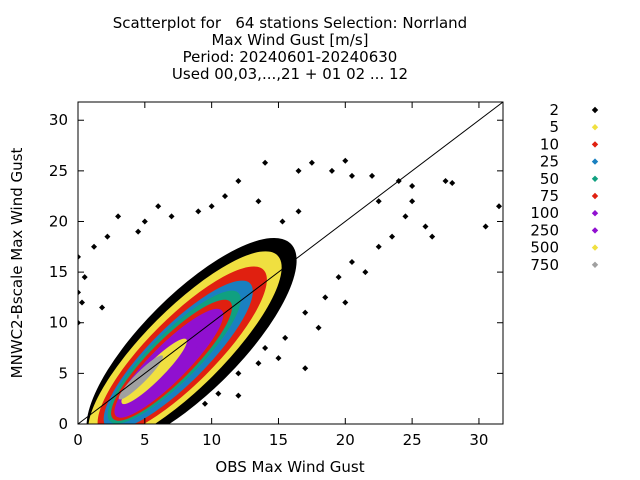  What do you see at coordinates (58, 171) in the screenshot?
I see `y-tick-label: 25` at bounding box center [58, 171].